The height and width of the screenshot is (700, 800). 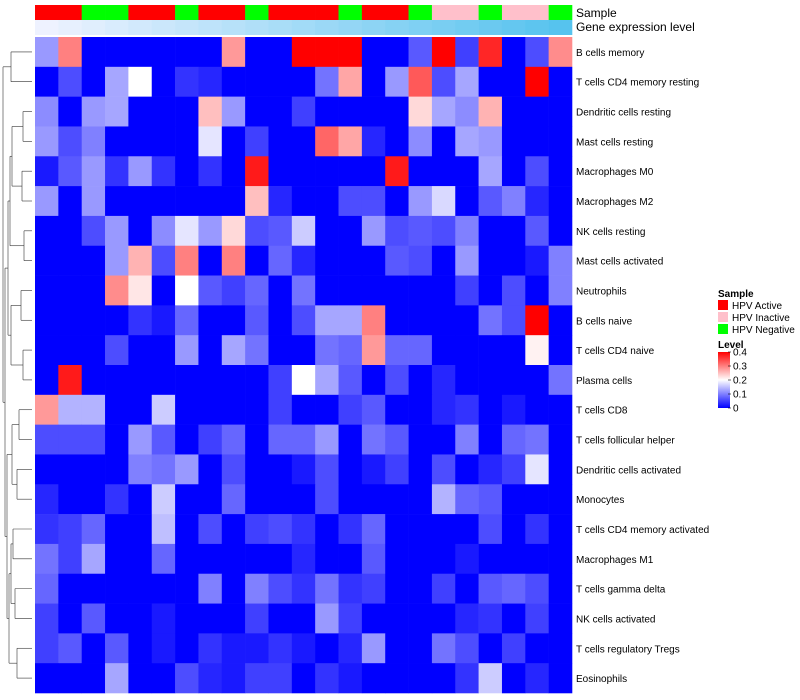 What do you see at coordinates (600, 500) in the screenshot?
I see `row-label: Monocytes` at bounding box center [600, 500].